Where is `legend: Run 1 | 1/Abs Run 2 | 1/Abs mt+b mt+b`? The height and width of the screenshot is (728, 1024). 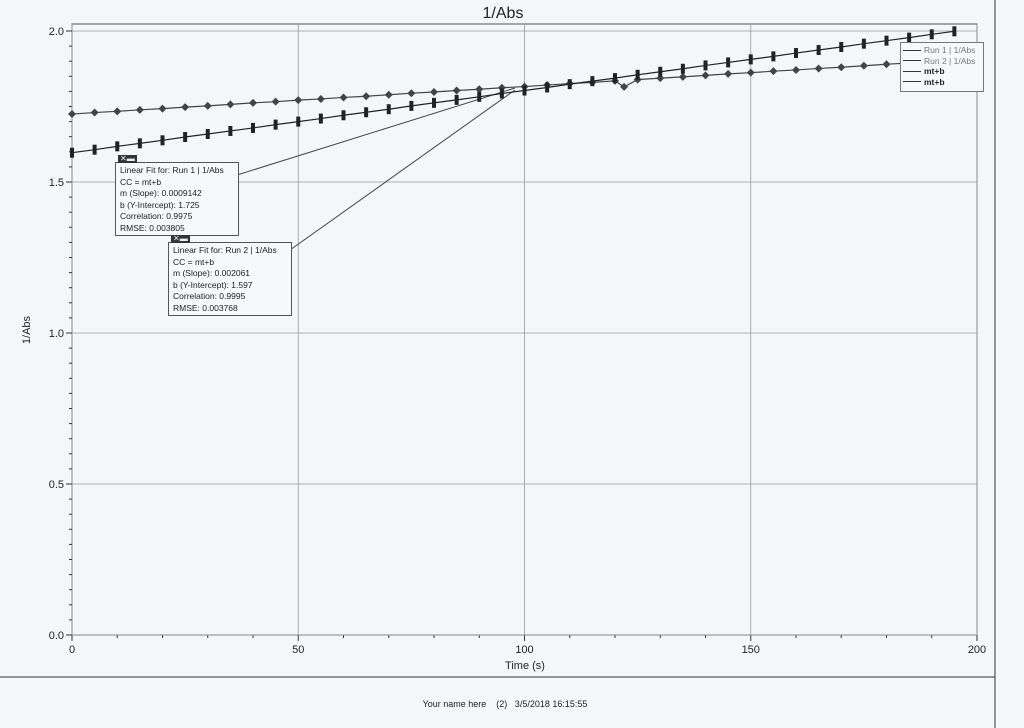
legend: Run 1 | 1/Abs Run 2 | 1/Abs mt+b mt+b is located at coordinates (942, 67).